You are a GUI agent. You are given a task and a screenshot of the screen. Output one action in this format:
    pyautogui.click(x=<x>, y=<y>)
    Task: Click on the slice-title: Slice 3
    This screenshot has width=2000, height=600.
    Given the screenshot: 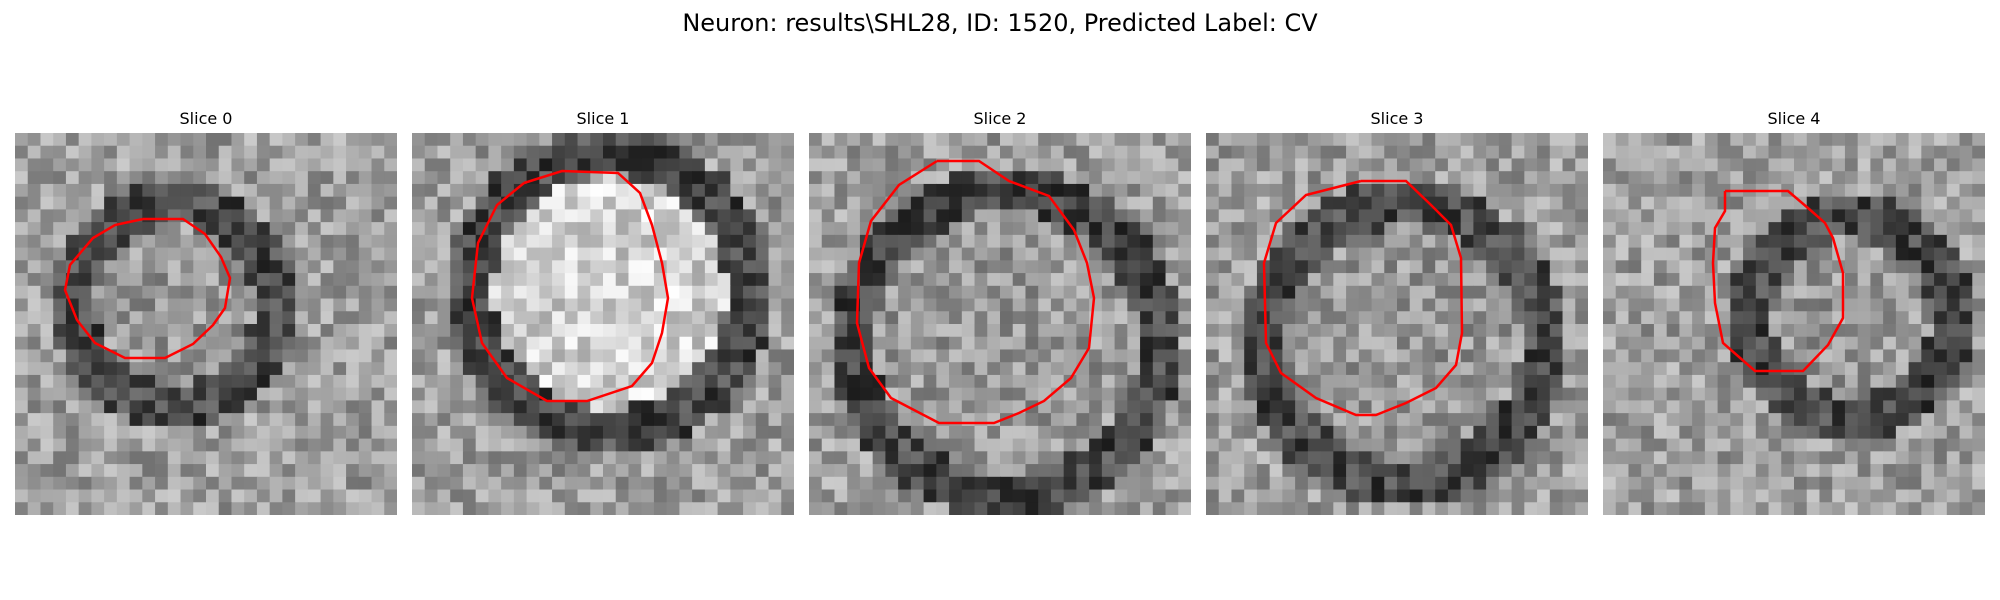 What is the action you would take?
    pyautogui.click(x=1397, y=118)
    